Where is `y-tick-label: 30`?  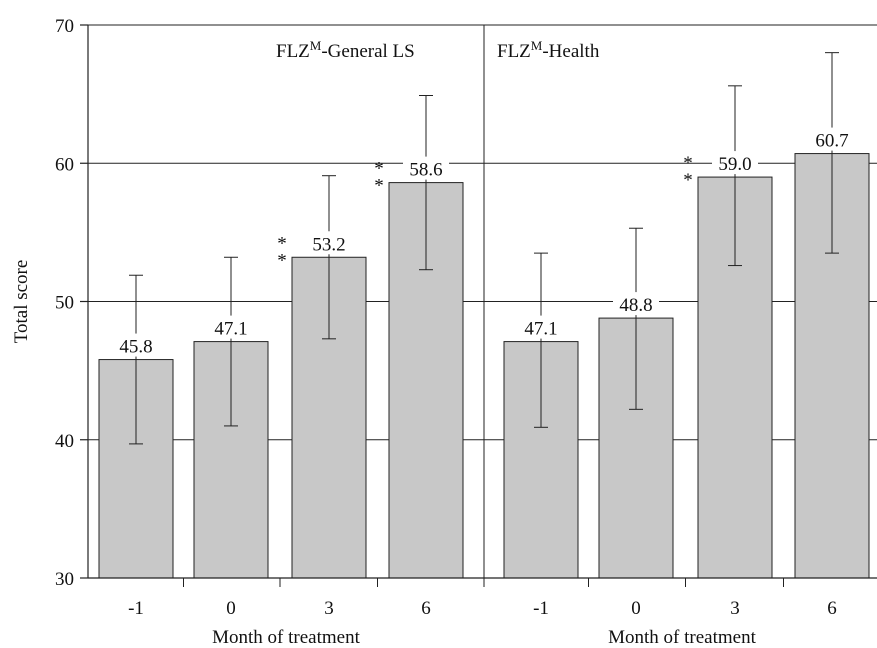 y-tick-label: 30 is located at coordinates (64, 579).